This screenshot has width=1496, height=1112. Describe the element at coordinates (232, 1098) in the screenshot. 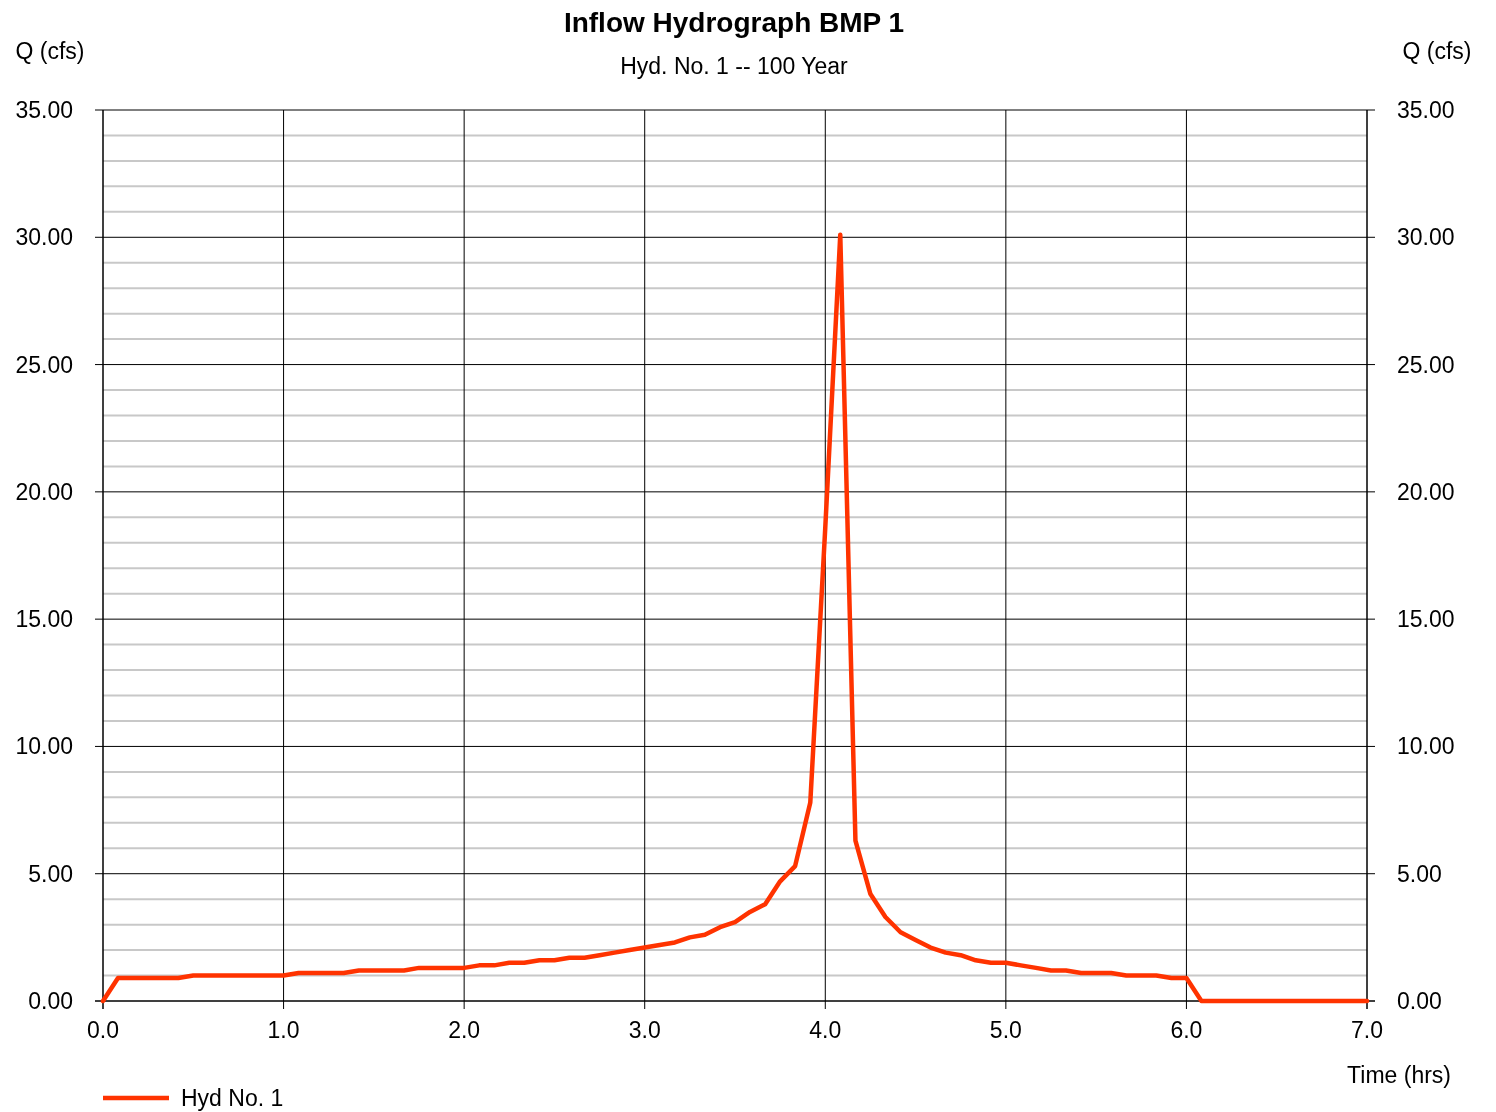

I see `legend-label: Hyd No. 1` at that location.